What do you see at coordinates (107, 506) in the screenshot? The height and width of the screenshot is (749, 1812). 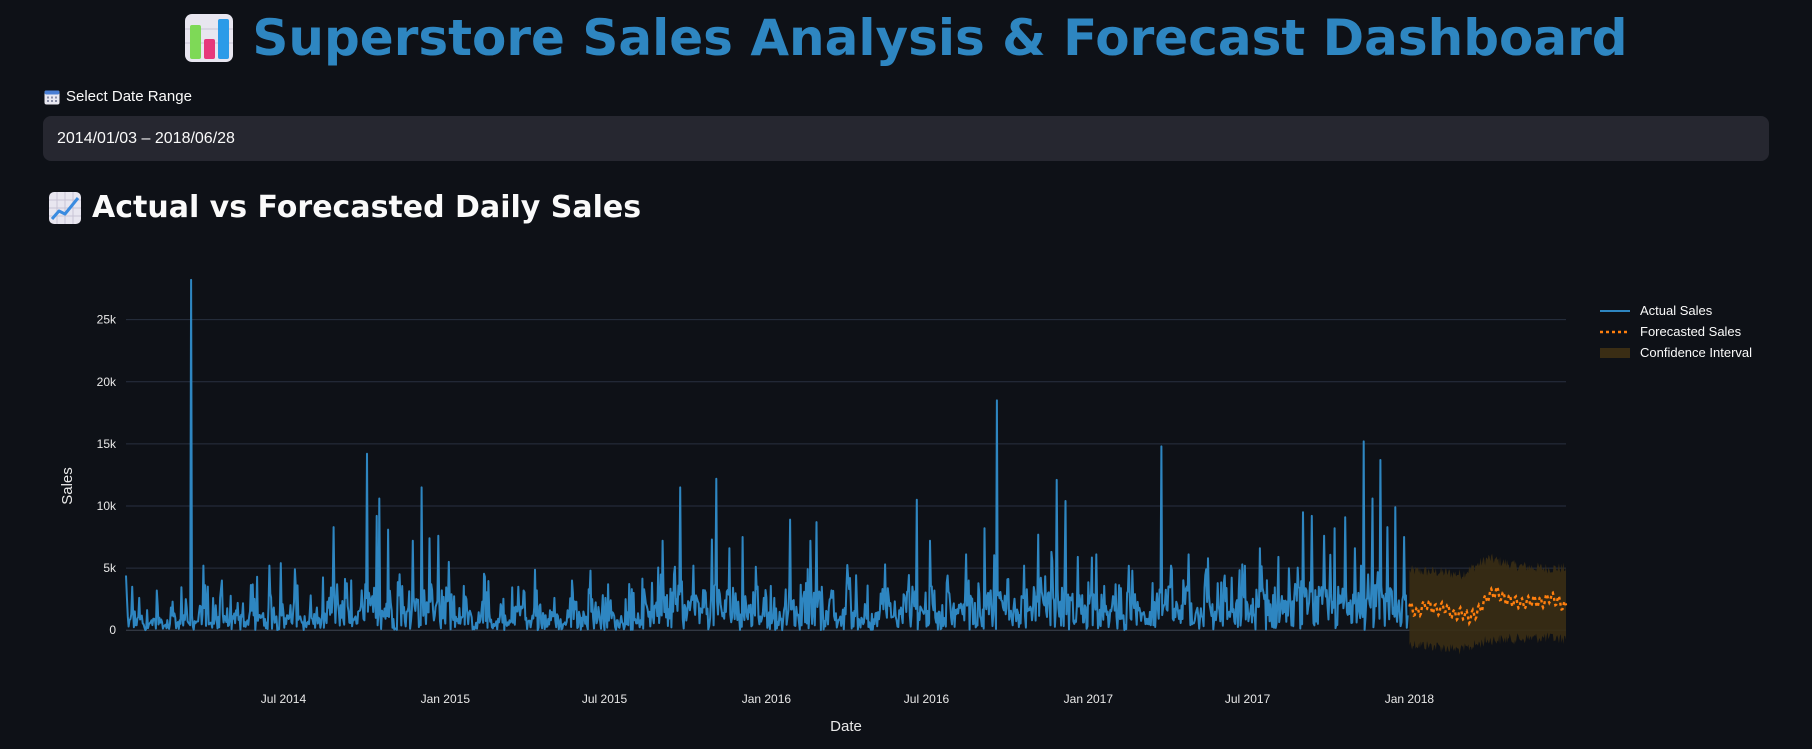 I see `y-tick-label: 10k` at bounding box center [107, 506].